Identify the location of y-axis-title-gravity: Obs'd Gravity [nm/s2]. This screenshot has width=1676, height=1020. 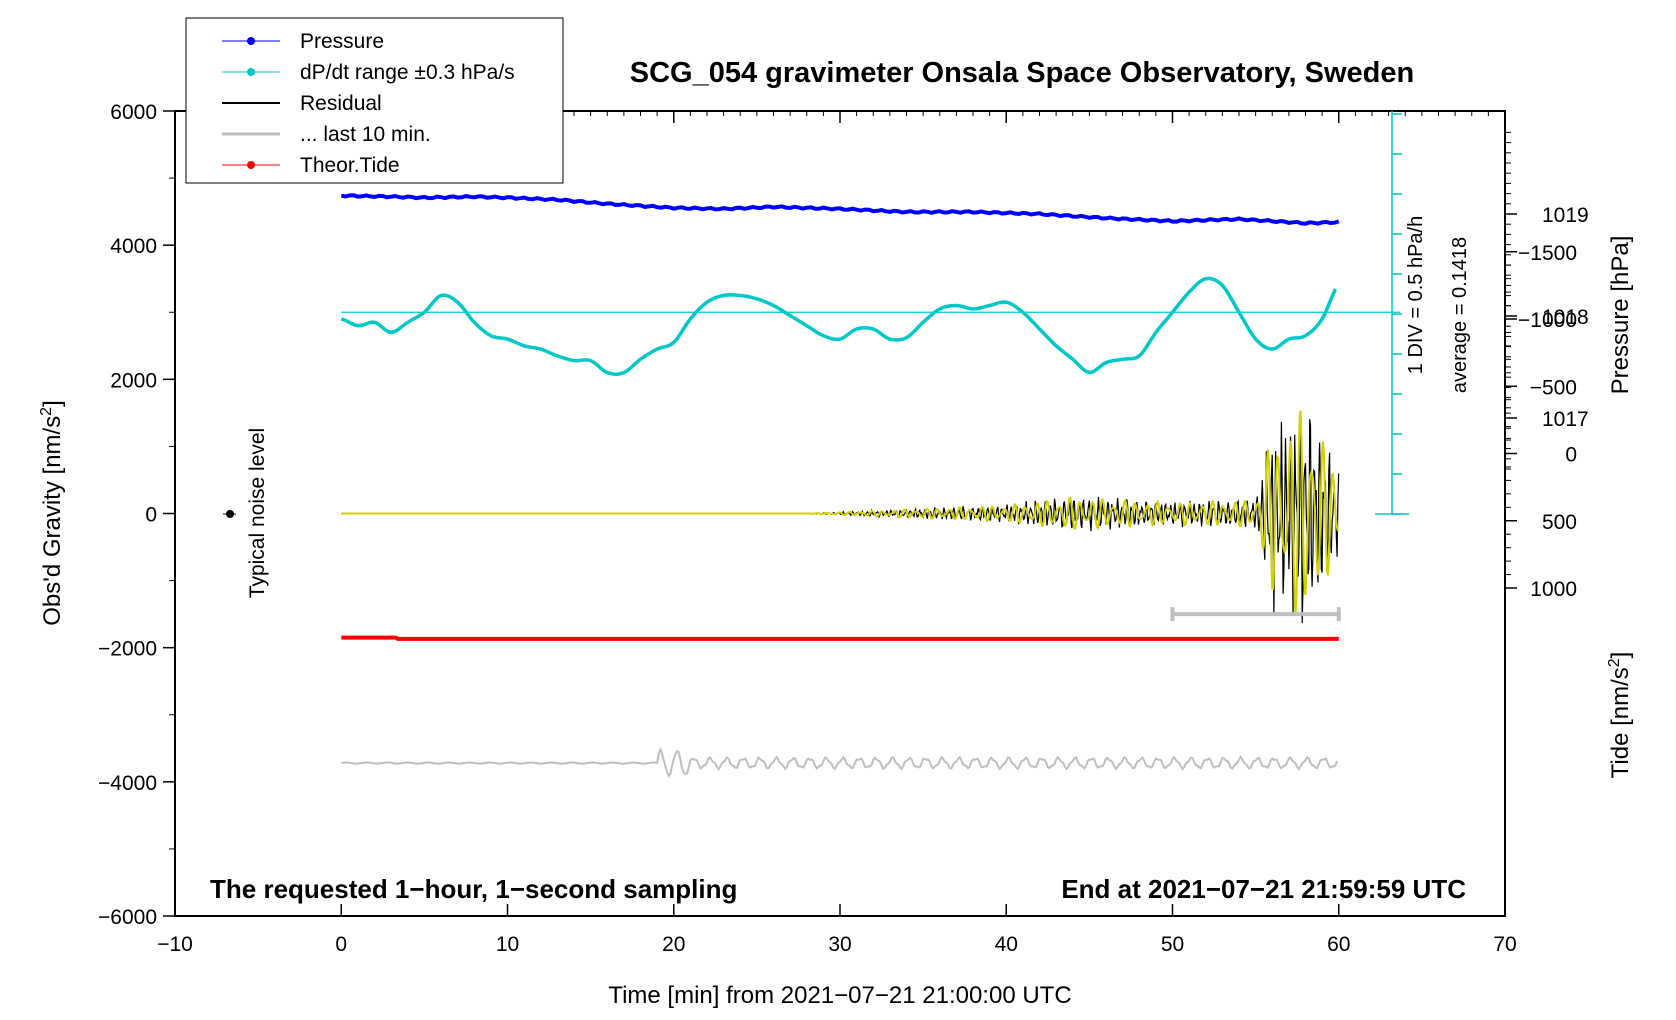
(52, 513).